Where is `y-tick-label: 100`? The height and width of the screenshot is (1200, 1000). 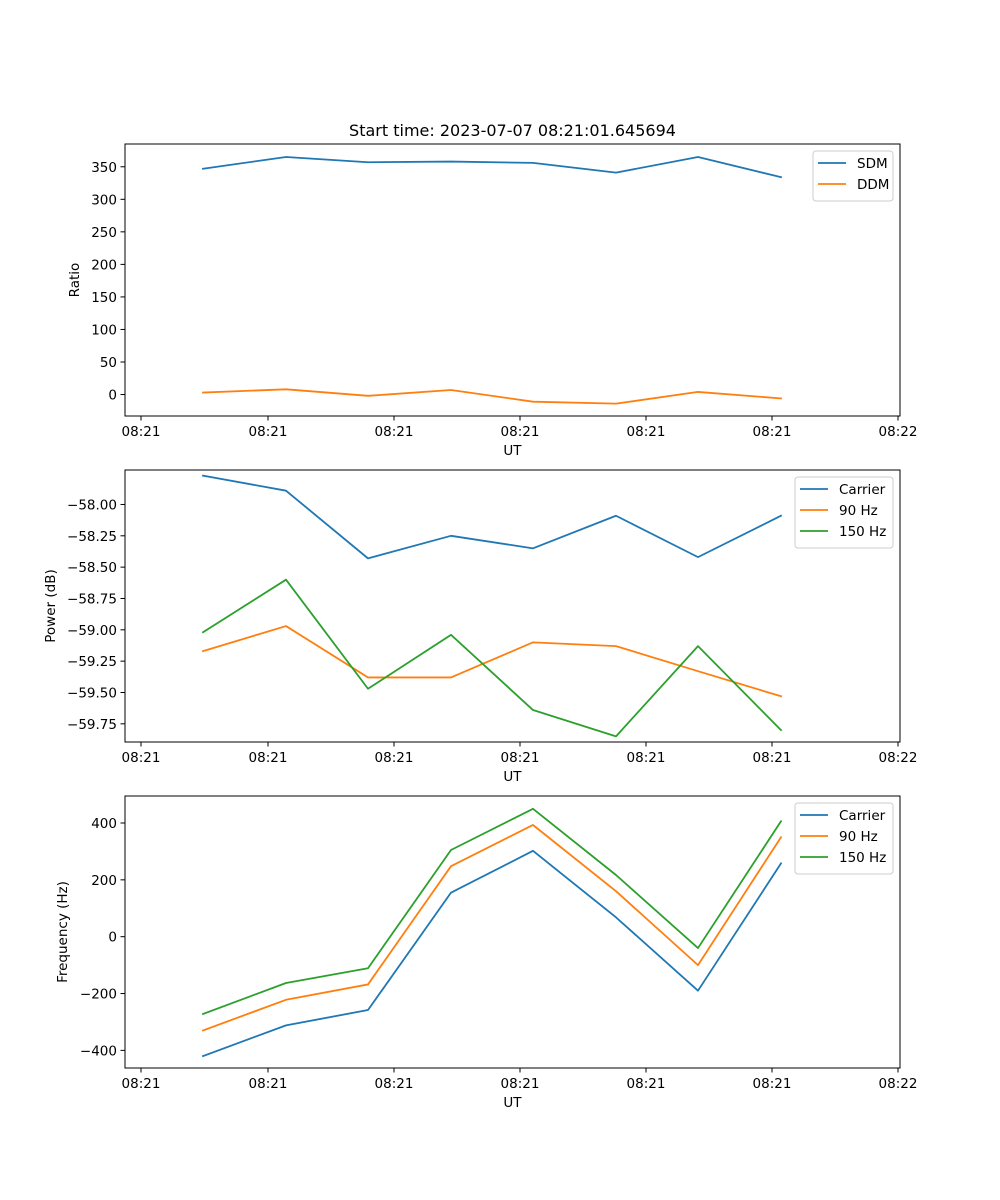 y-tick-label: 100 is located at coordinates (104, 330).